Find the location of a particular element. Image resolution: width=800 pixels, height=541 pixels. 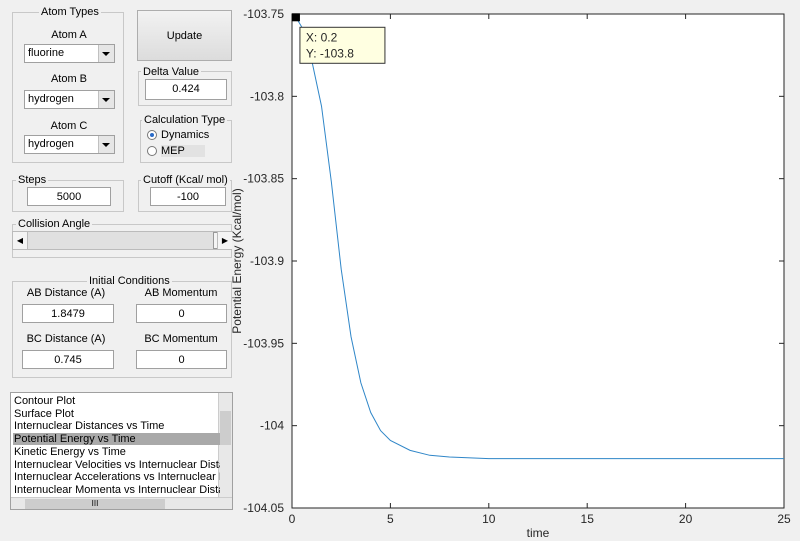

y-tick-label: -103.85 is located at coordinates (263, 179).